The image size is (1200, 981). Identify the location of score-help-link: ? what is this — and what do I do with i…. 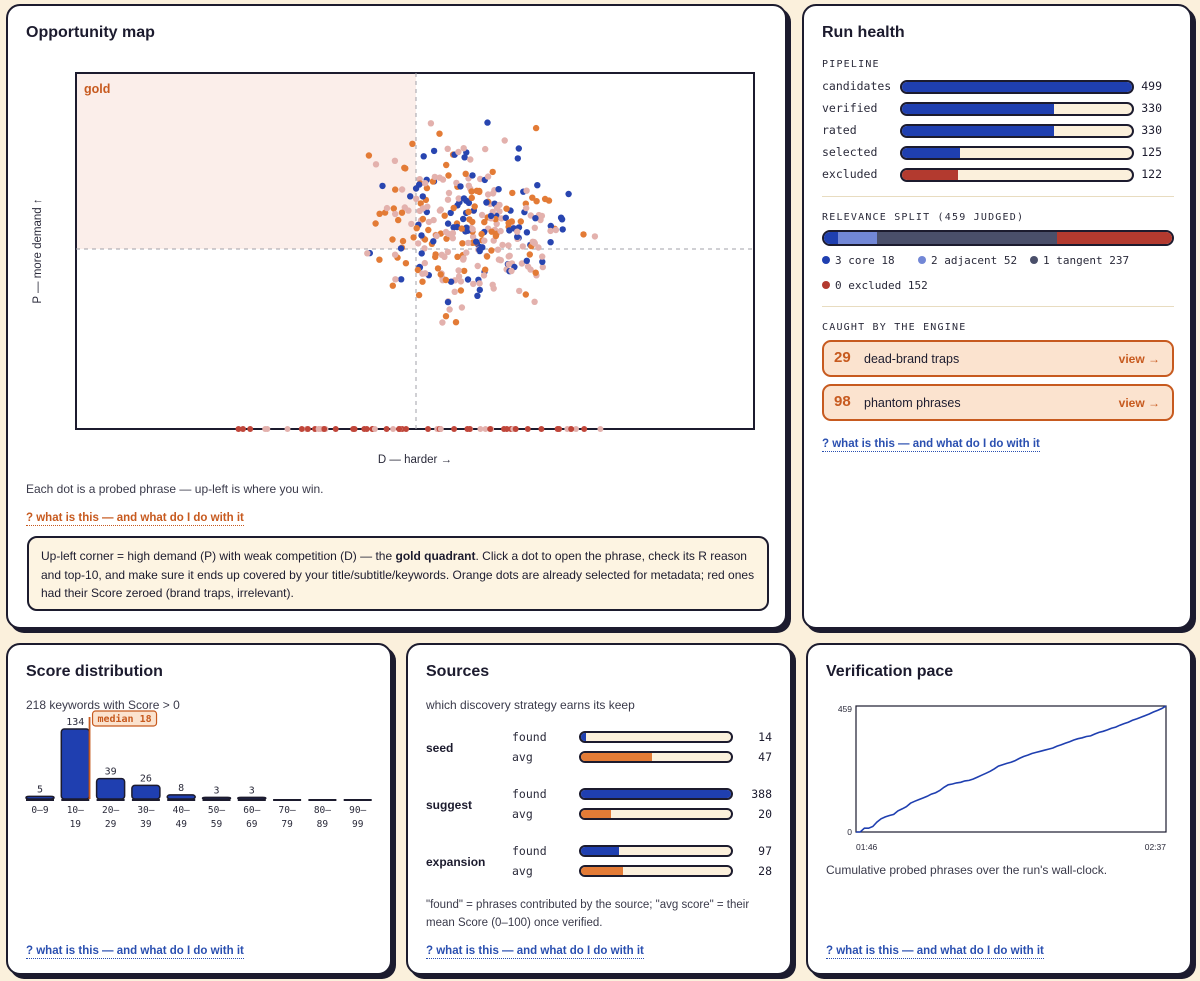
(135, 952).